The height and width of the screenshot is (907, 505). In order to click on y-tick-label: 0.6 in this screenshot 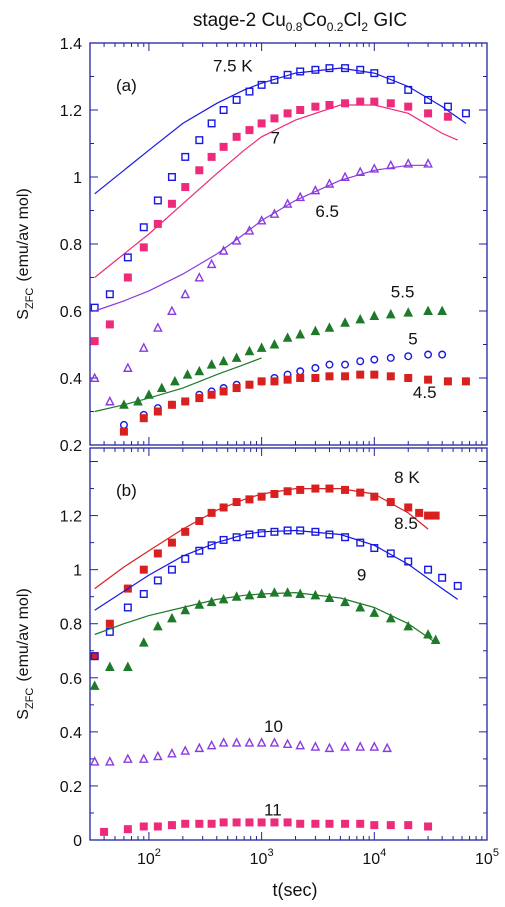, I will do `click(71, 312)`.